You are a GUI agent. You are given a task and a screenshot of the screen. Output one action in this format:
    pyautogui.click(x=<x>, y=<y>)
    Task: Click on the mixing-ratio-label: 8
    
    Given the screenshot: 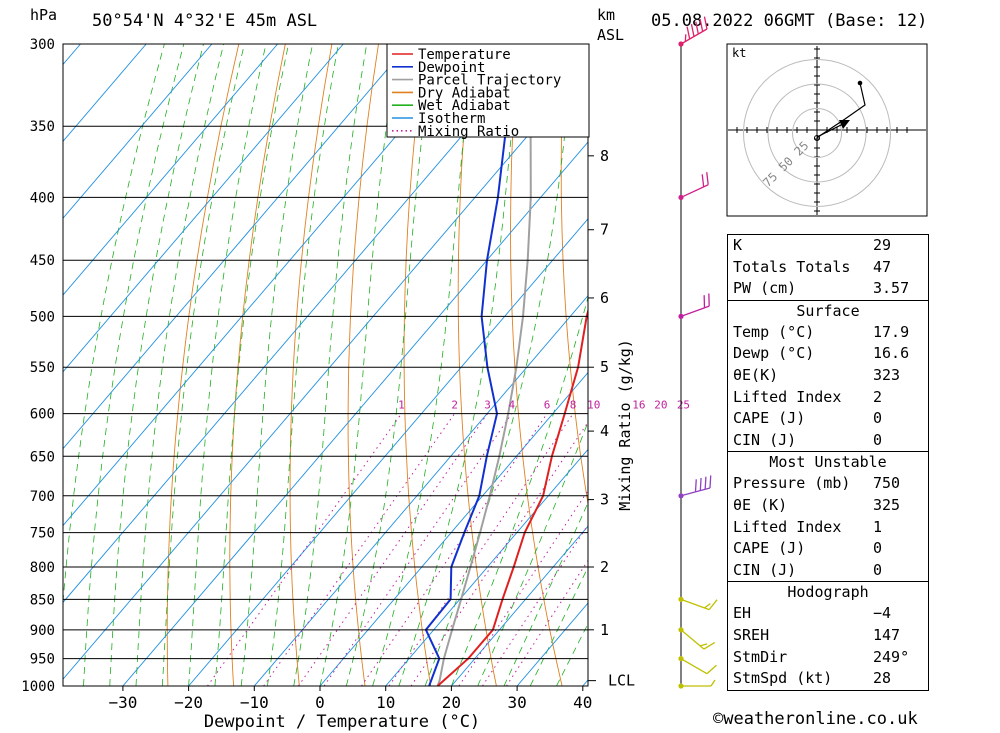 What is the action you would take?
    pyautogui.click(x=573, y=405)
    